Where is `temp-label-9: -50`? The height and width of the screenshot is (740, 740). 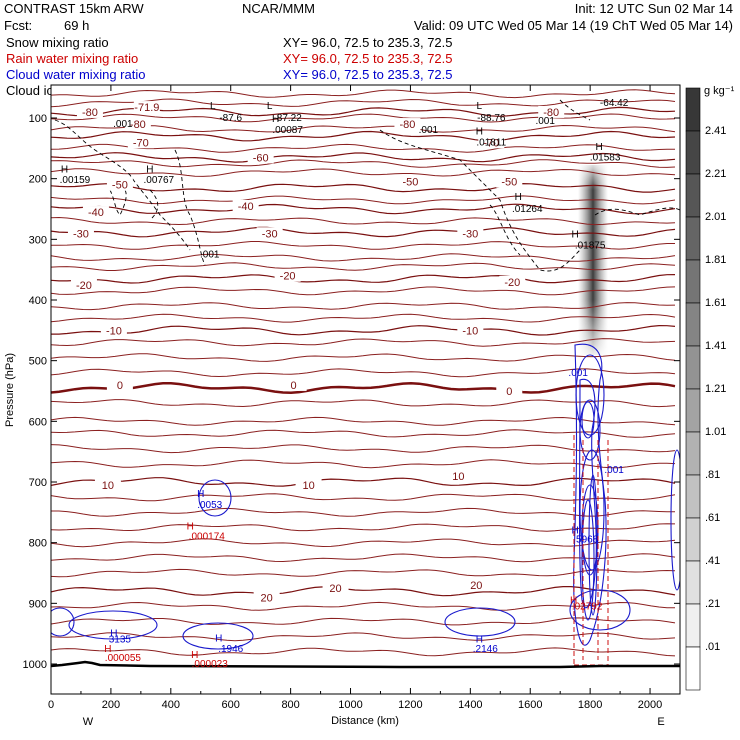 temp-label-9: -50 is located at coordinates (410, 183).